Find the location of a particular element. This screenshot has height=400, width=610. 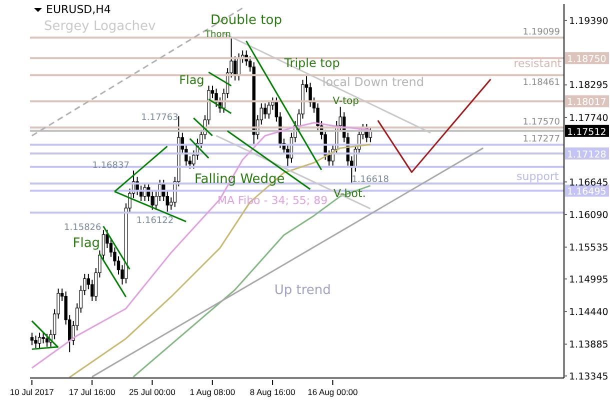

annotation: Up trend is located at coordinates (302, 290).